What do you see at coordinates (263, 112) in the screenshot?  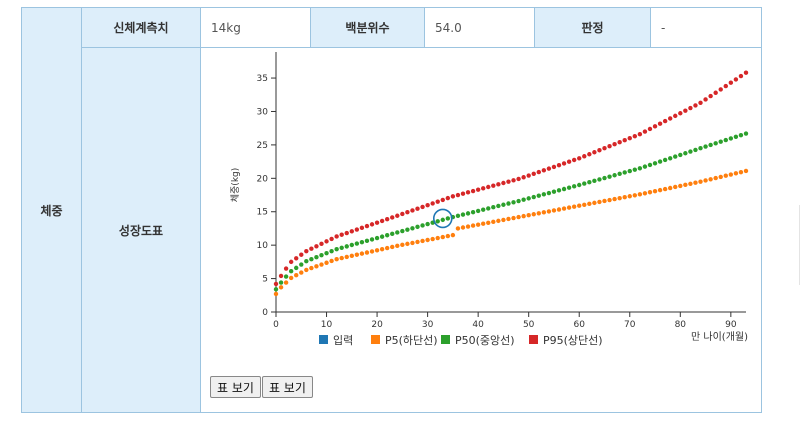 I see `y-tick-label: 30` at bounding box center [263, 112].